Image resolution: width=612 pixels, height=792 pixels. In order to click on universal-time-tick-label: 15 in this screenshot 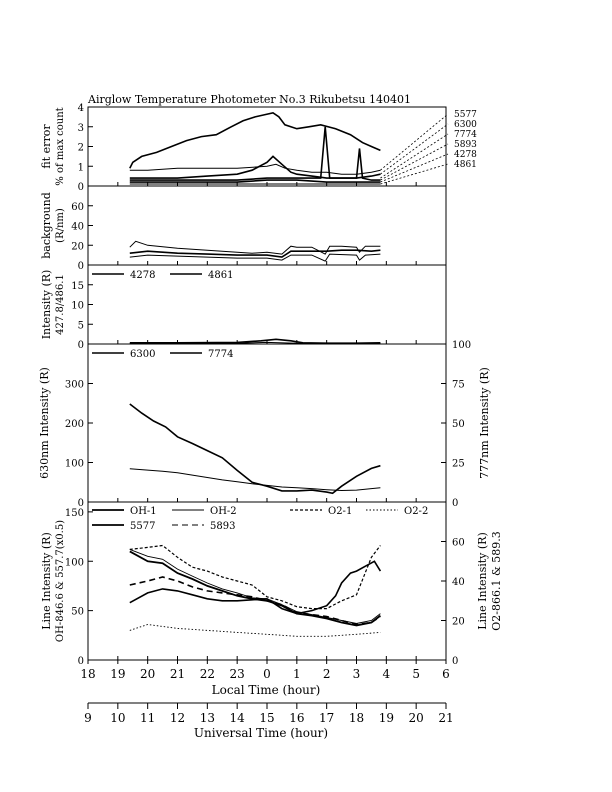, I will do `click(266, 718)`.